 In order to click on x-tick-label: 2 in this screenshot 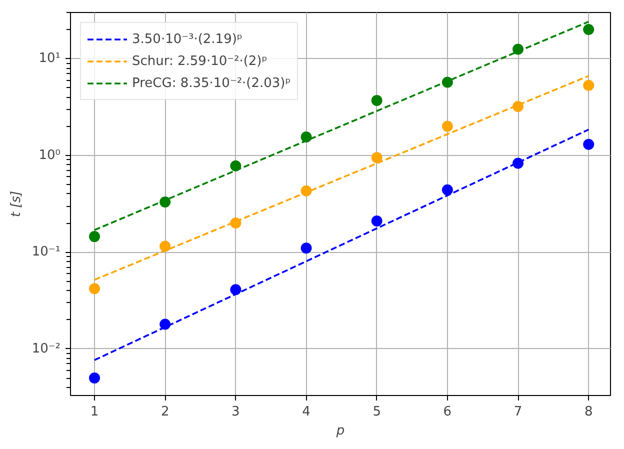, I will do `click(165, 412)`.